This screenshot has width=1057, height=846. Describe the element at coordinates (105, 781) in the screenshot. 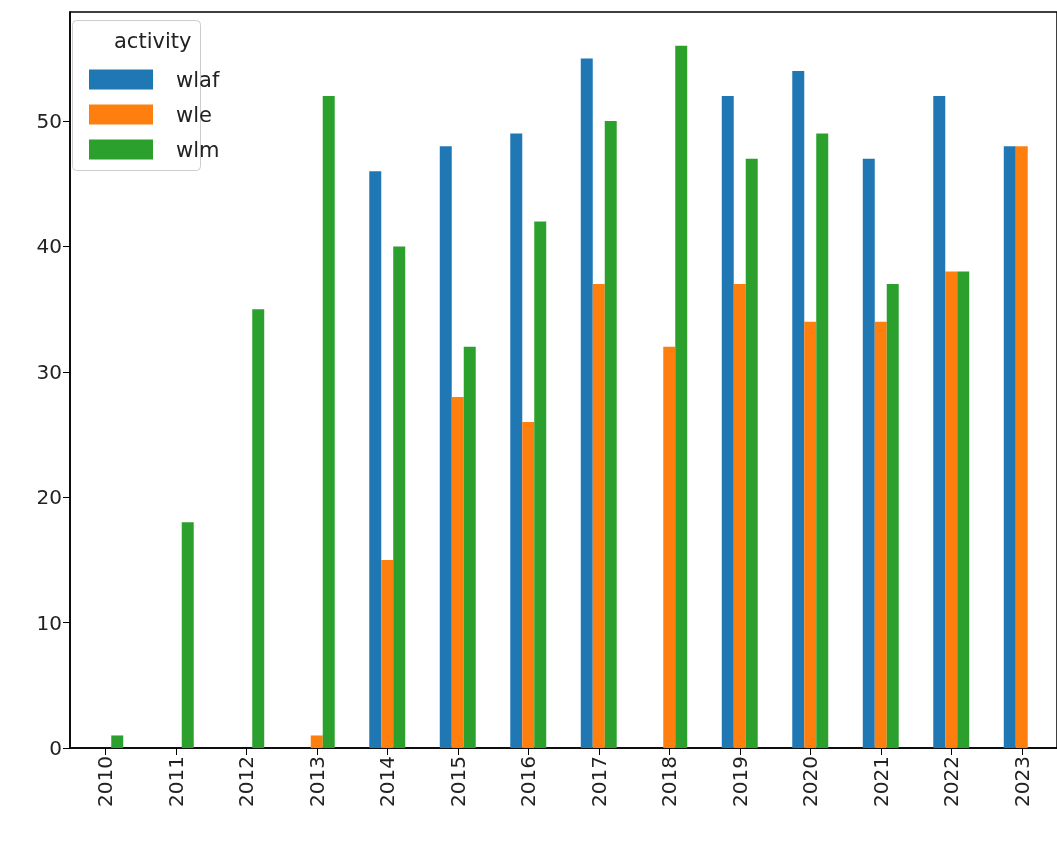

I see `x-tick-label: 2010` at that location.